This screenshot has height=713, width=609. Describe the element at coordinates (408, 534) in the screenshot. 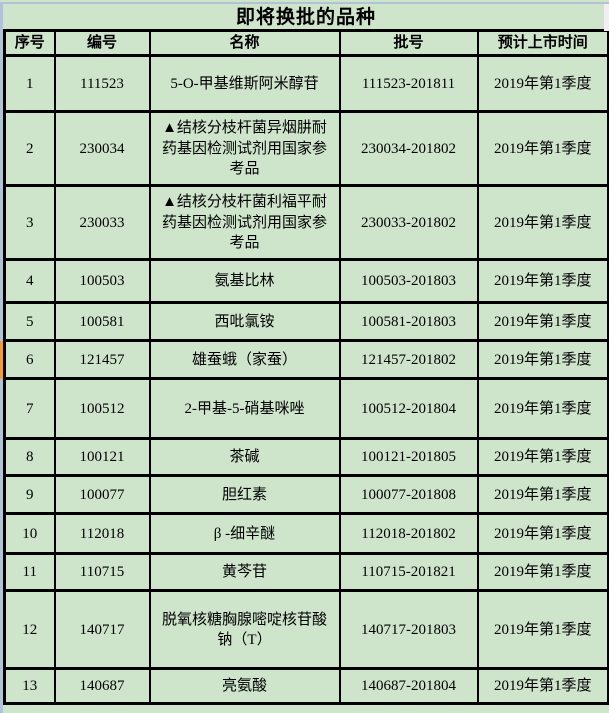

I see `cell-batch: 112018-201802` at that location.